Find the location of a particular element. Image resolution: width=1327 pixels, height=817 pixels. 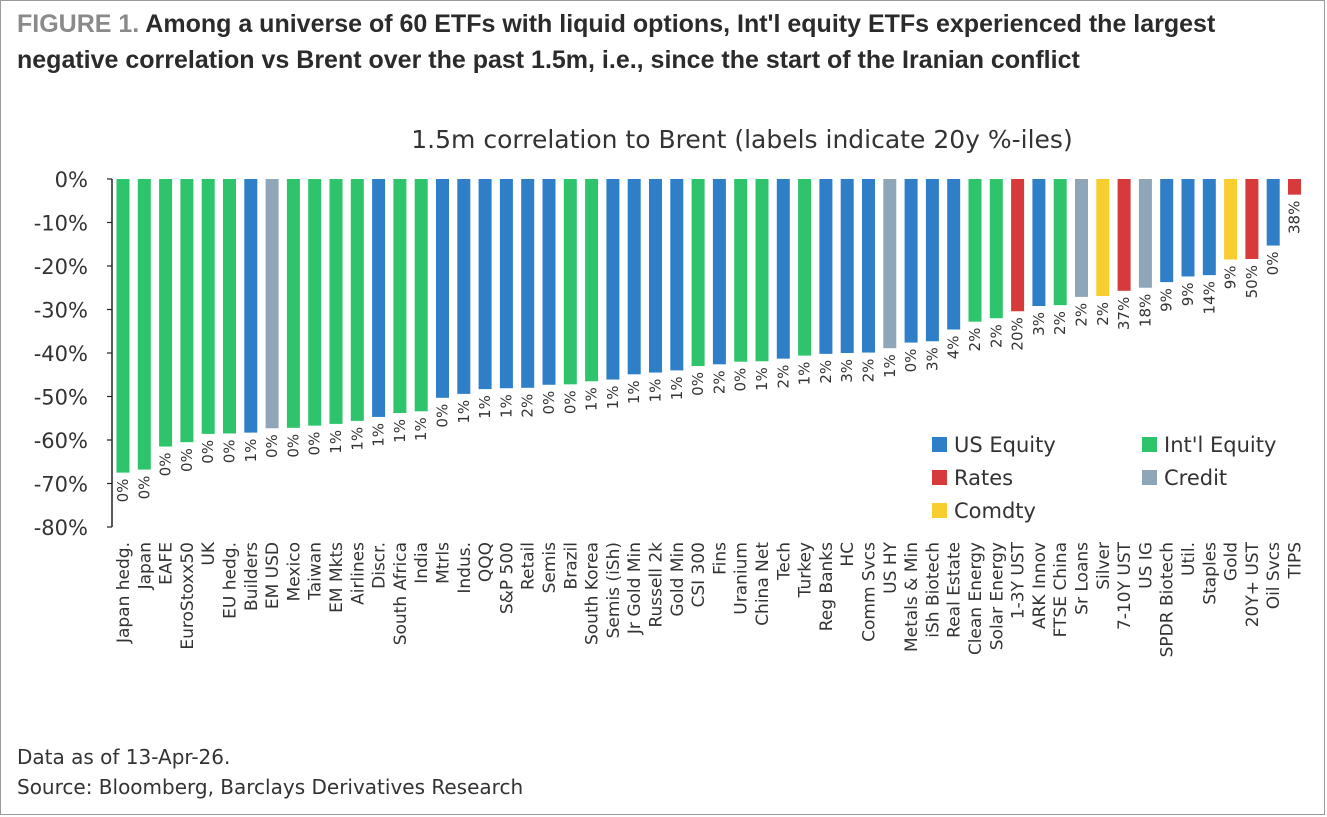

x-tick-label: Jr Gold Min is located at coordinates (635, 588).